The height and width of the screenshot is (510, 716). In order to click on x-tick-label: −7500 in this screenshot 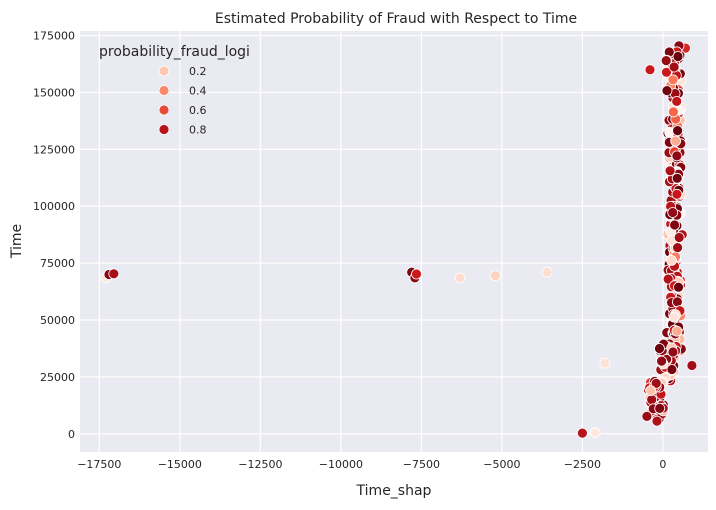, I will do `click(421, 464)`.